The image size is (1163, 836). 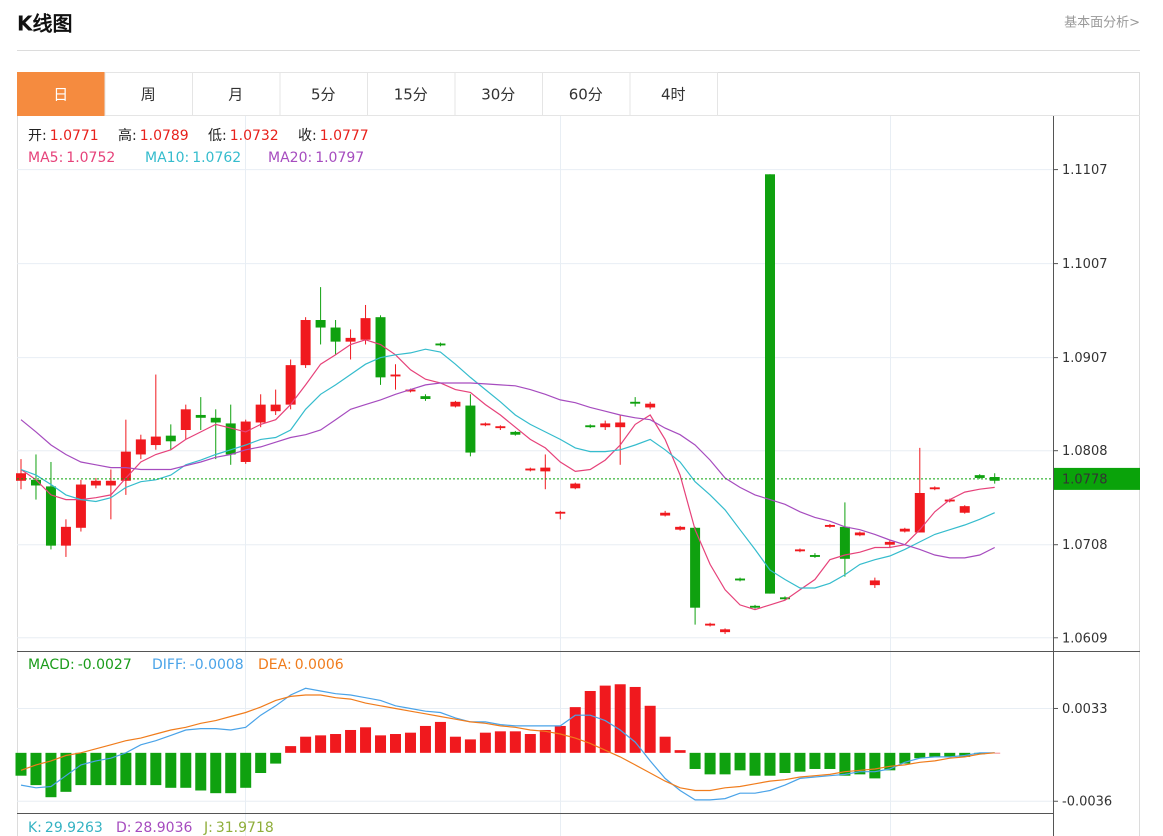 I want to click on tab-label: 15分, so click(x=411, y=95).